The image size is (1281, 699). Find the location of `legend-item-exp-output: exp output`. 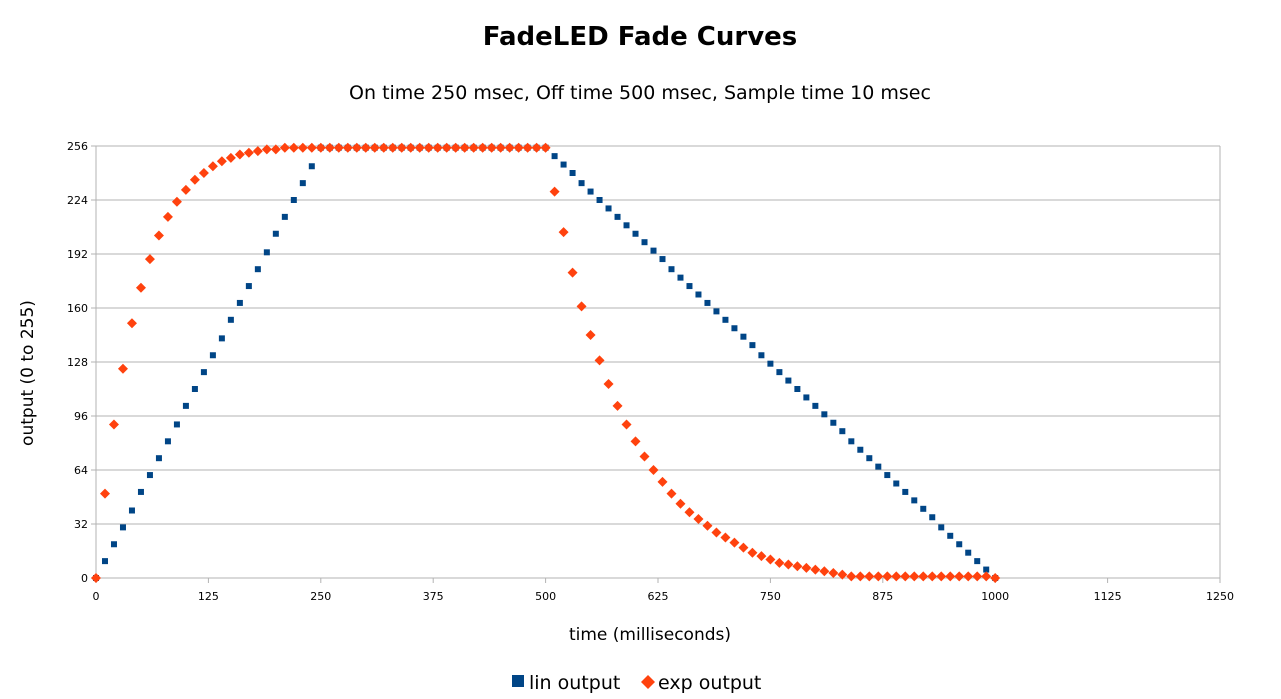

legend-item-exp-output: exp output is located at coordinates (701, 683).